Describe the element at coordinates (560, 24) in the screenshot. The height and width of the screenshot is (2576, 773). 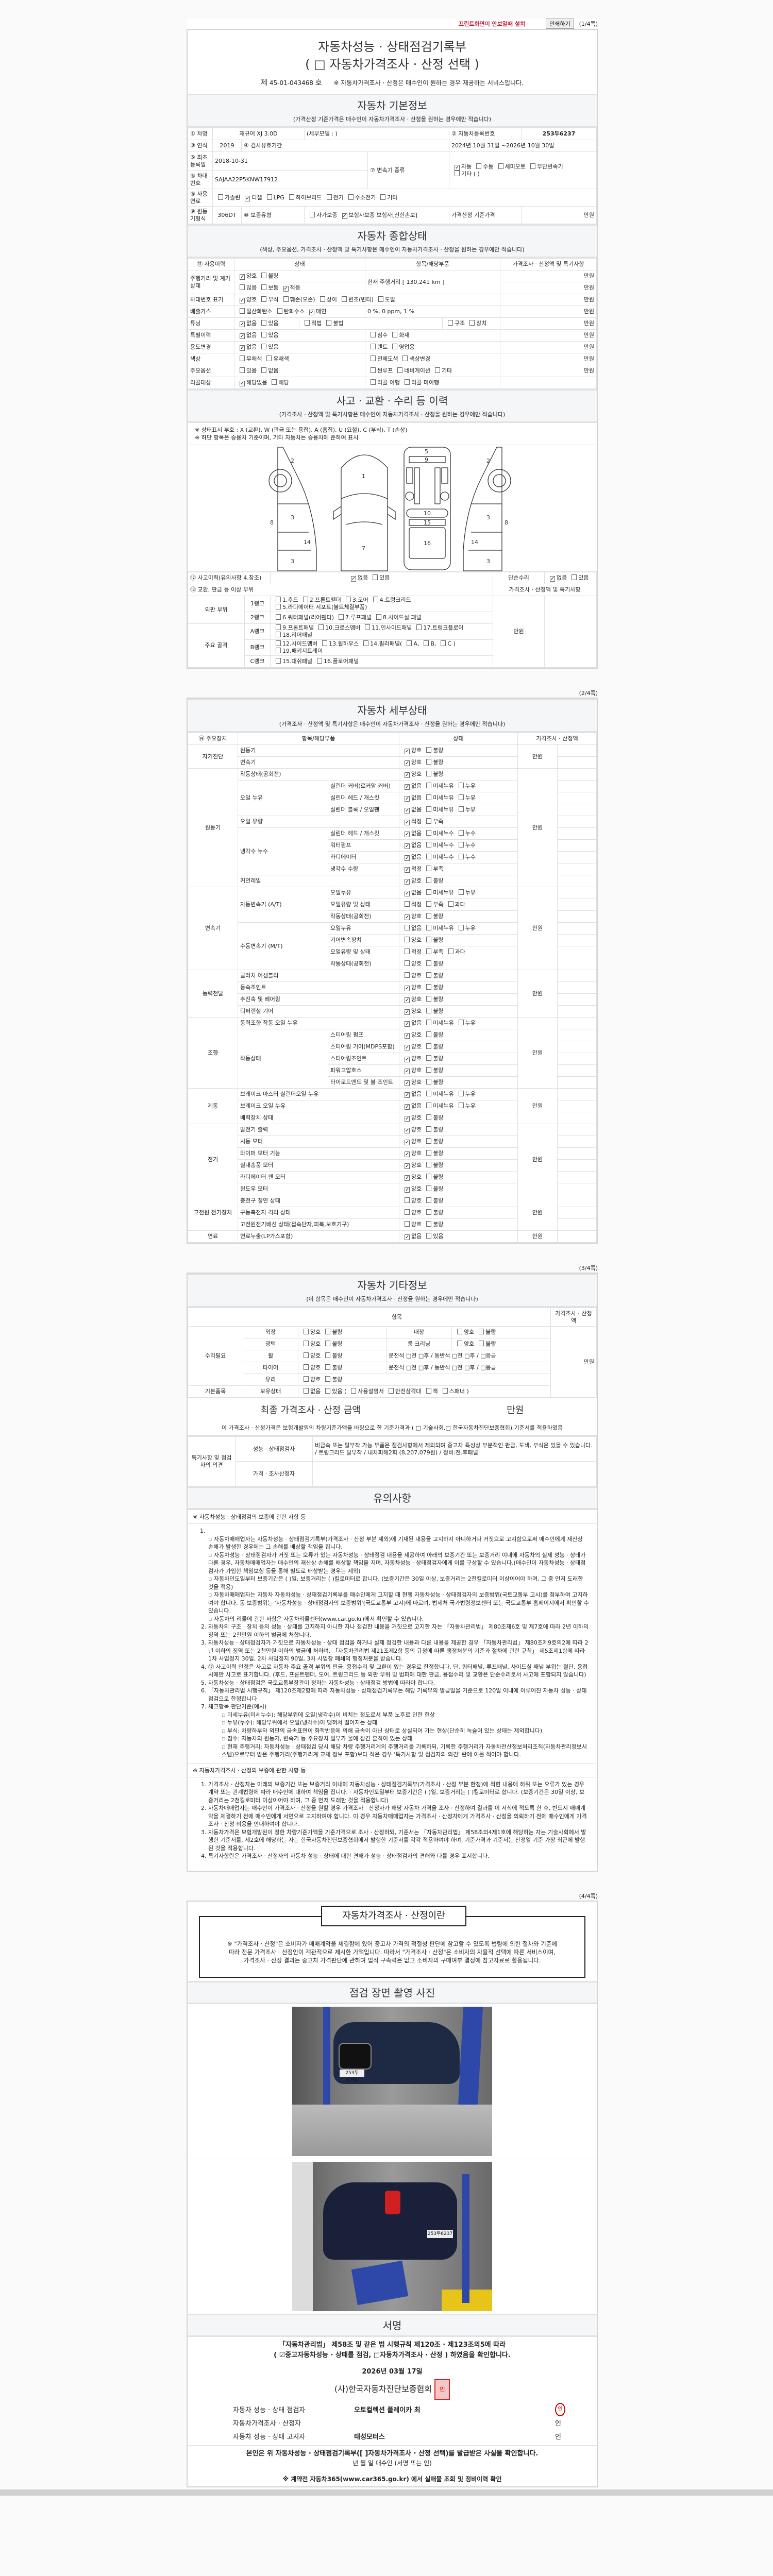
I see `print-button: 인쇄하기` at that location.